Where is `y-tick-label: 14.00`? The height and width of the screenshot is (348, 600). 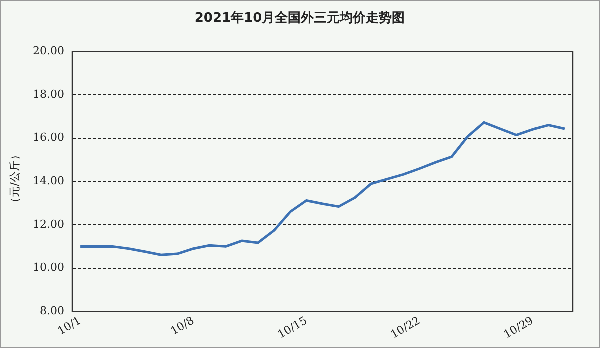
y-tick-label: 14.00 is located at coordinates (48, 181).